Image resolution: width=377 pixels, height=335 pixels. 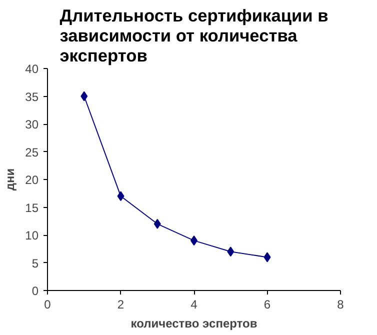 I want to click on x-tick-label: 0, so click(x=48, y=305).